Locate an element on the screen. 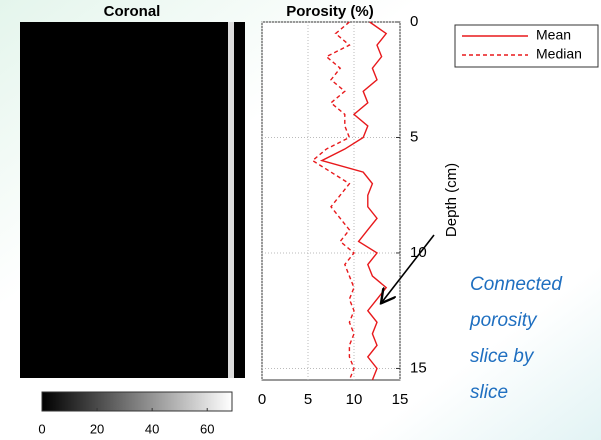  x-tick-label: 10 is located at coordinates (354, 399).